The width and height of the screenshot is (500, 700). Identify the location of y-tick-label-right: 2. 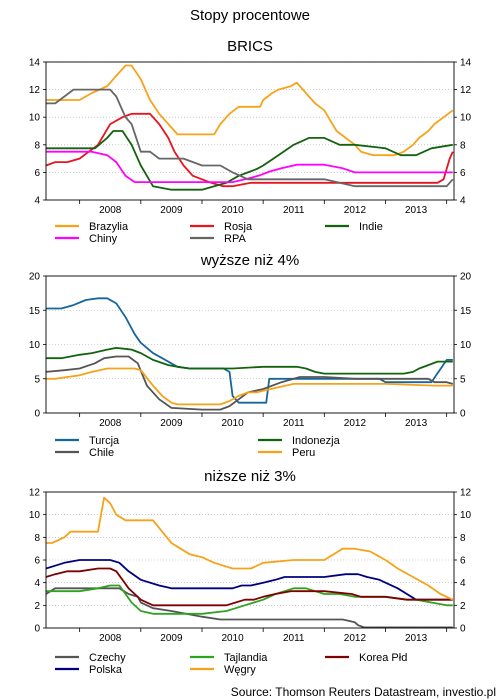
(463, 606).